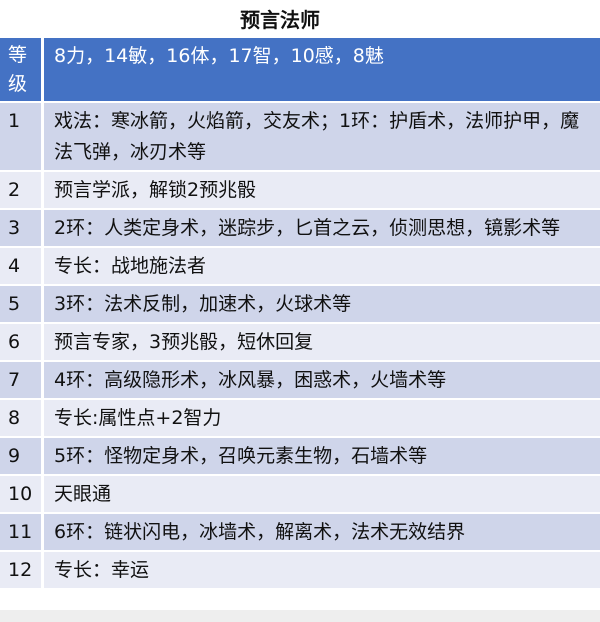  Describe the element at coordinates (300, 267) in the screenshot. I see `table-row: 4 专长：战地施法者` at that location.